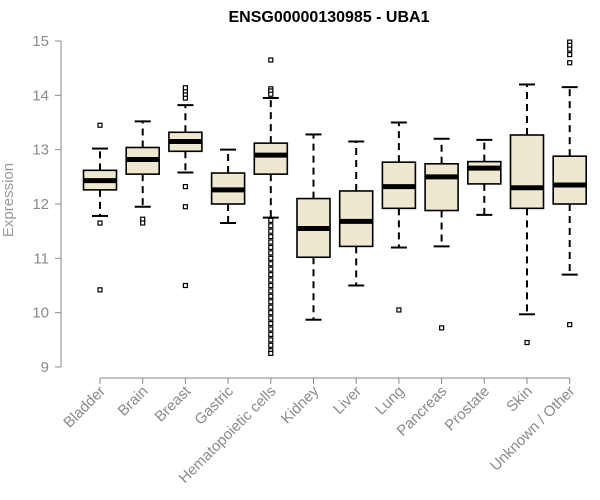 Image resolution: width=600 pixels, height=500 pixels. I want to click on box-unknown-other, so click(570, 183).